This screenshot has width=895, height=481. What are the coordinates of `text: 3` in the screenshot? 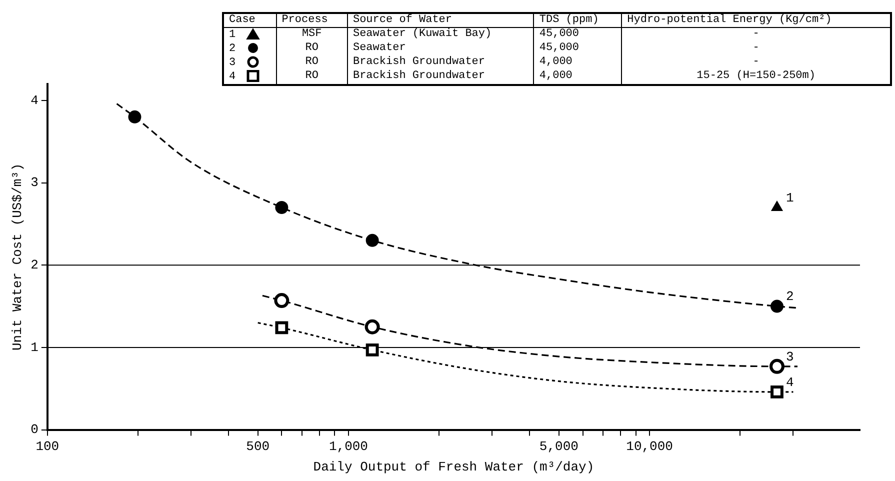 It's located at (790, 356).